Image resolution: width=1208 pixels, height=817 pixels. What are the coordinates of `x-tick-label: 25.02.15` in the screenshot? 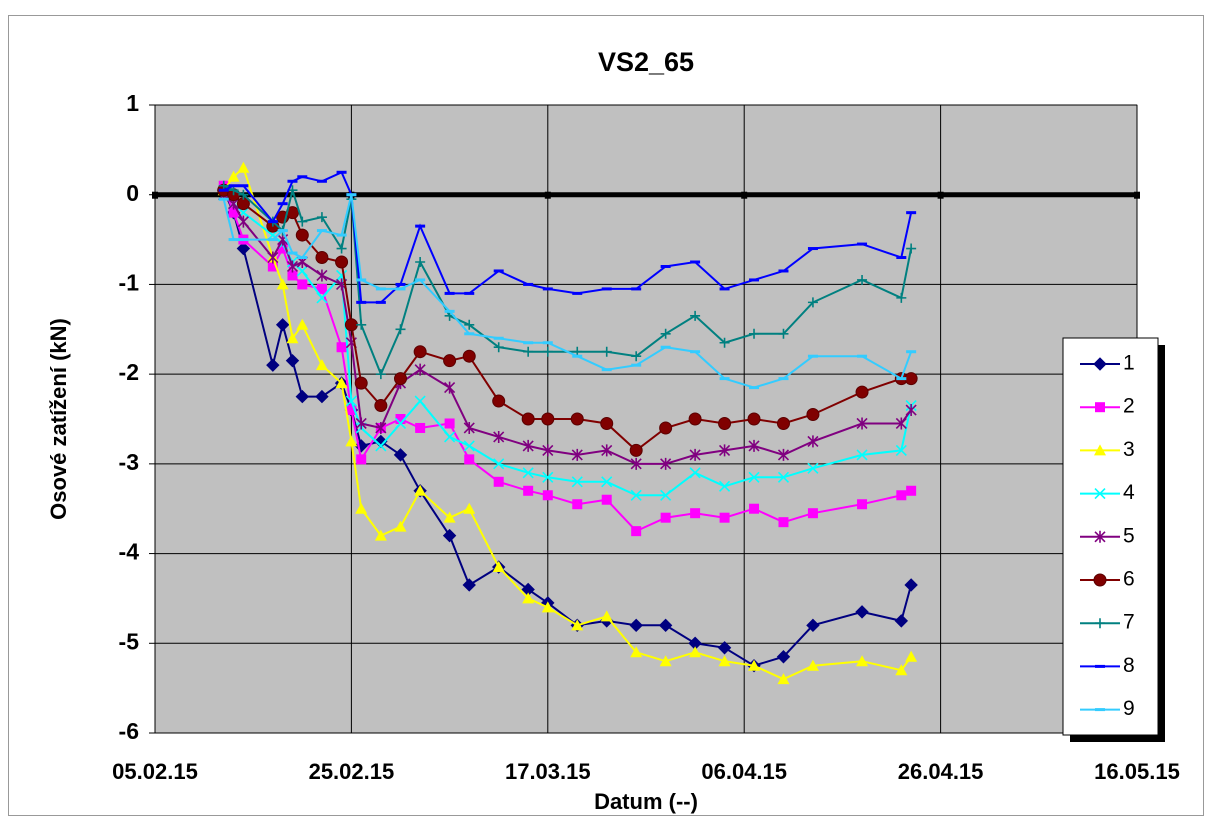 It's located at (352, 771).